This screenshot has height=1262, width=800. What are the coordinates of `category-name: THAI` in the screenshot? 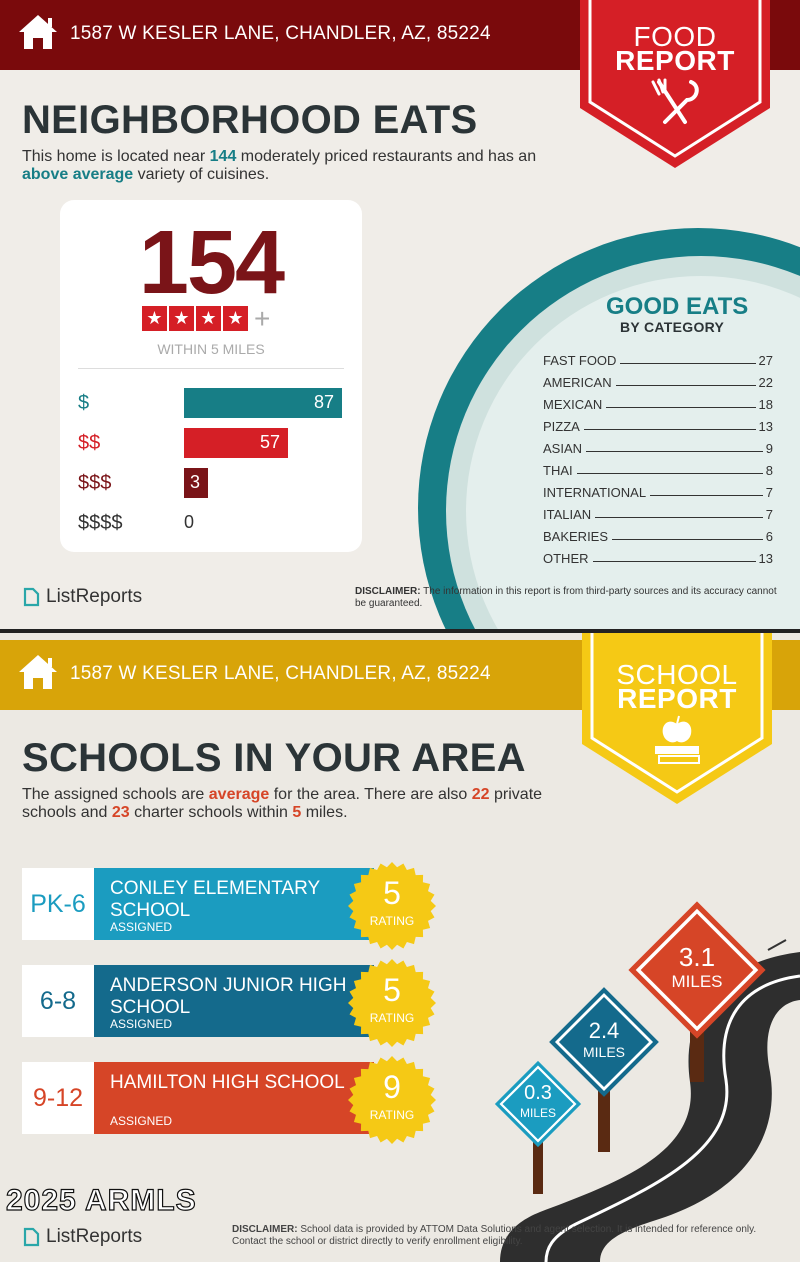 It's located at (558, 470).